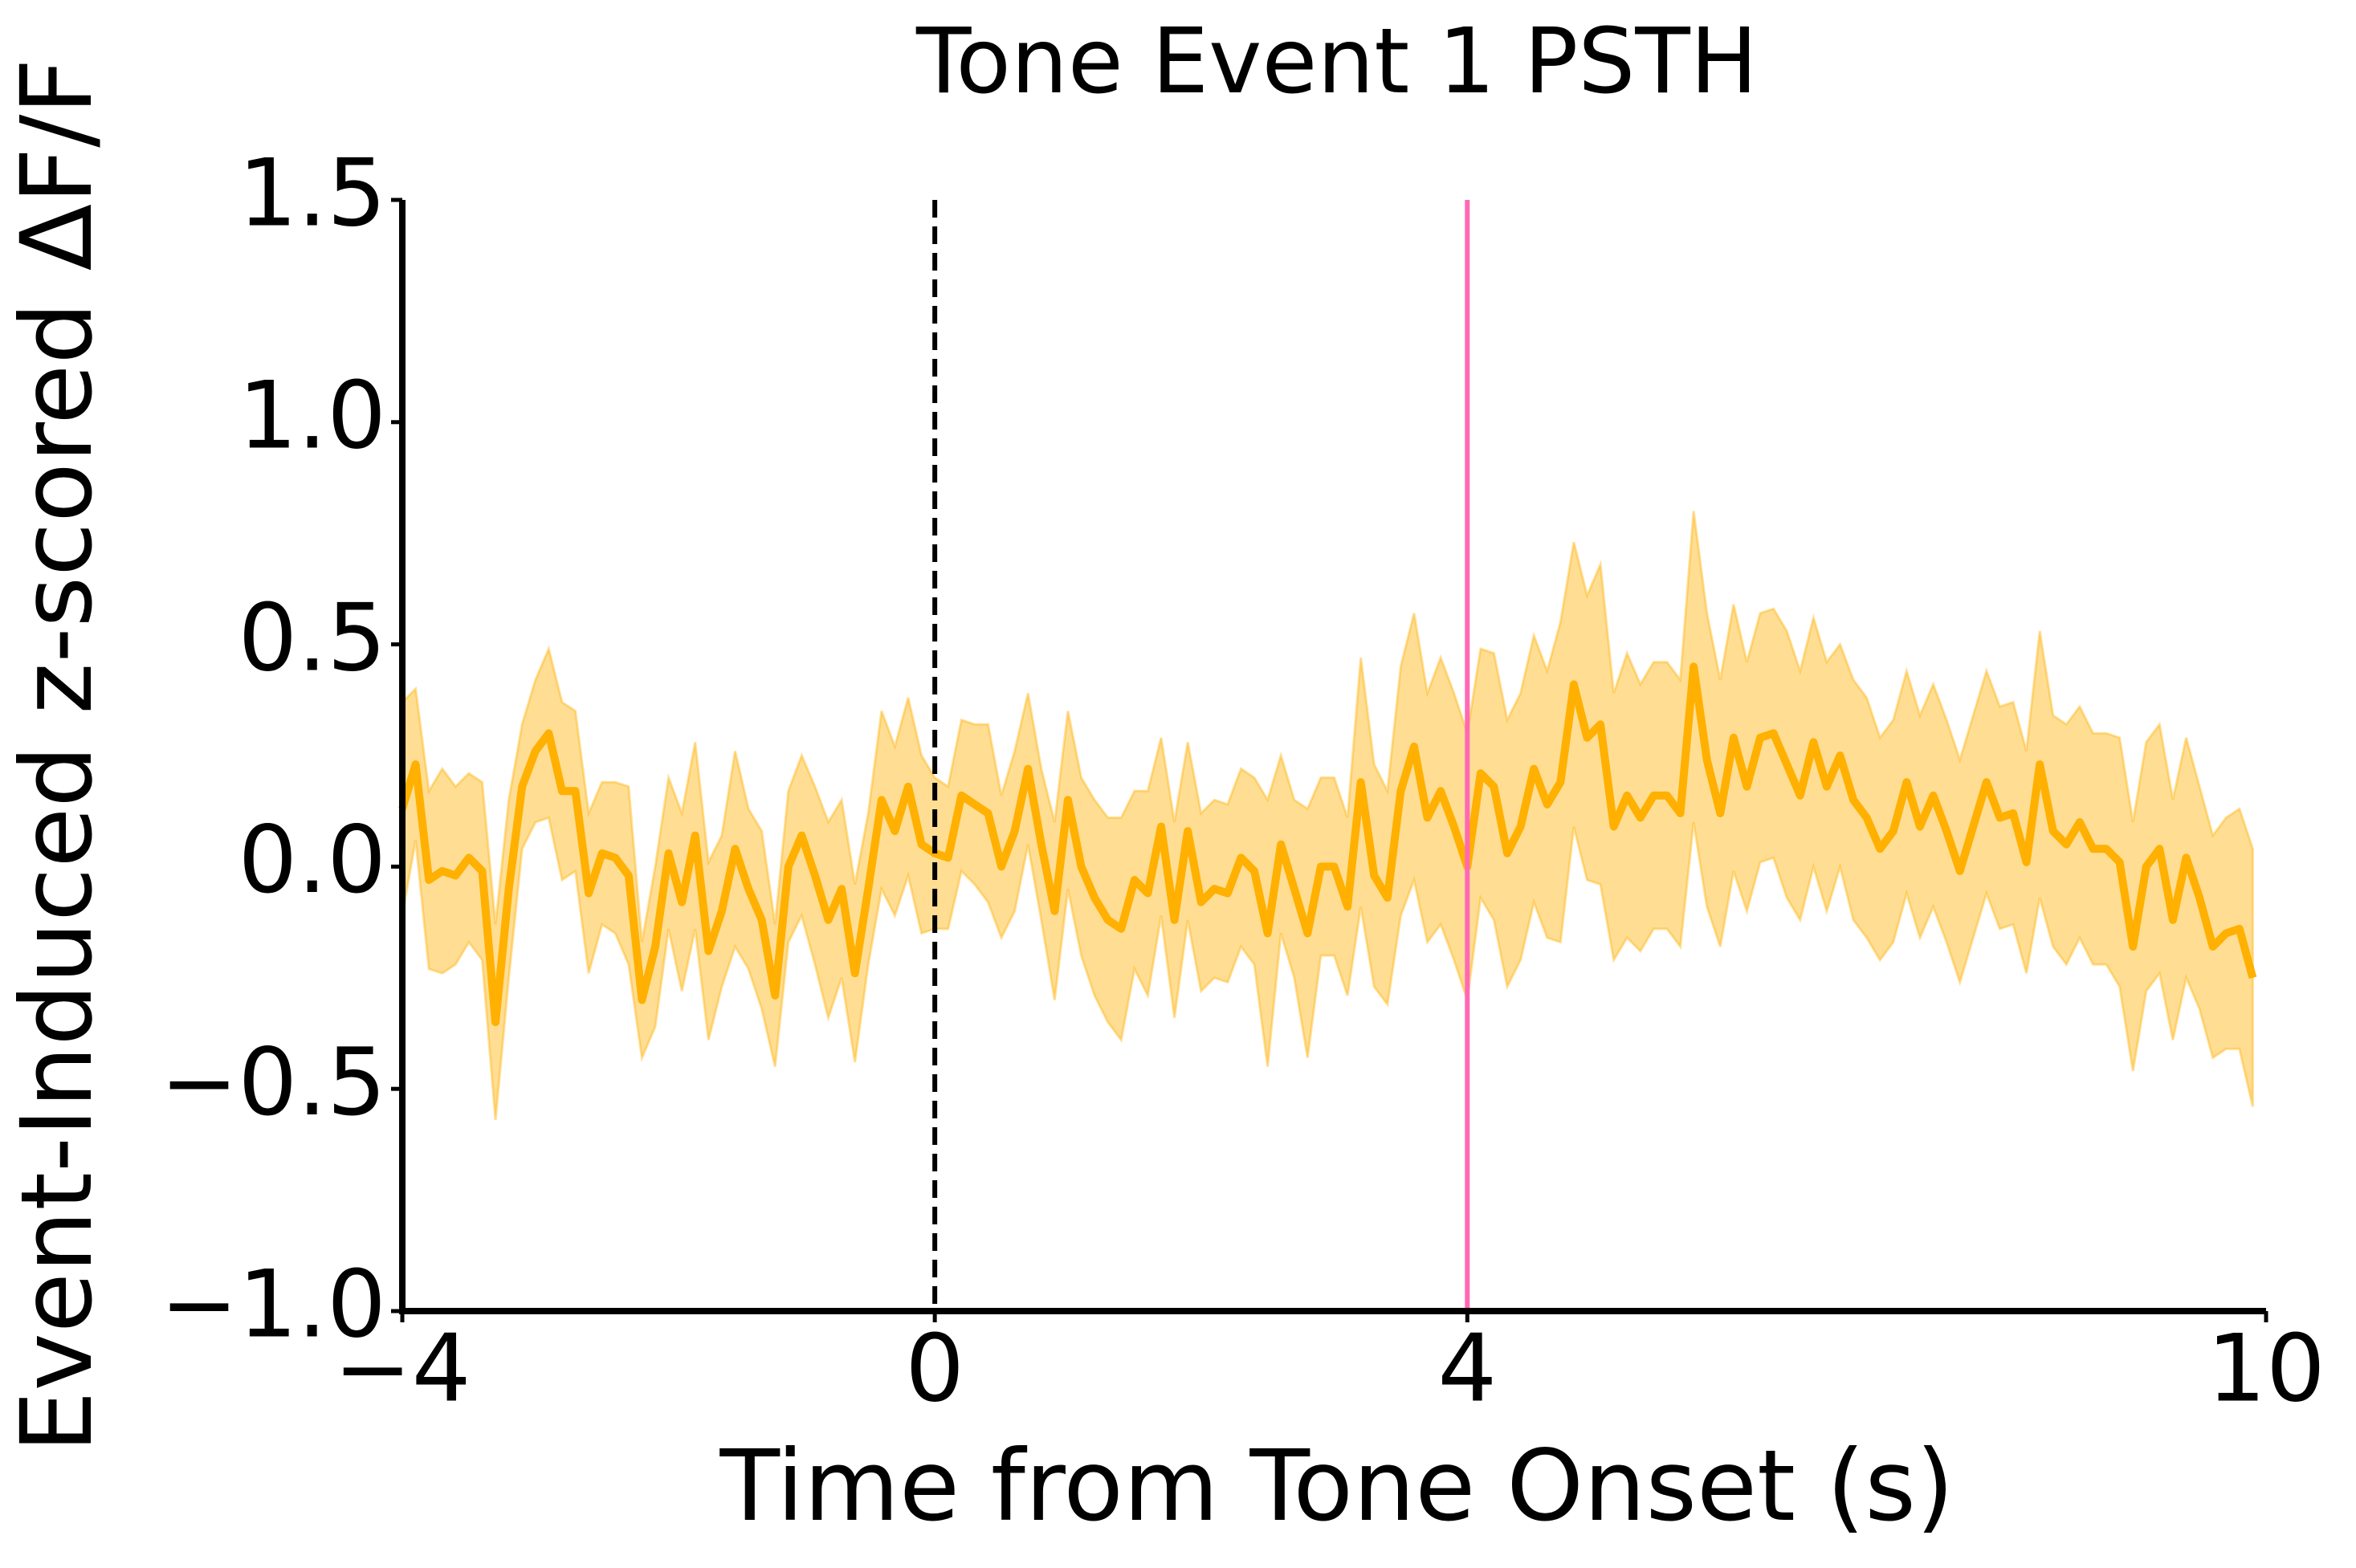 The width and height of the screenshot is (2356, 1568). What do you see at coordinates (1467, 1369) in the screenshot?
I see `x-tick-label: 4` at bounding box center [1467, 1369].